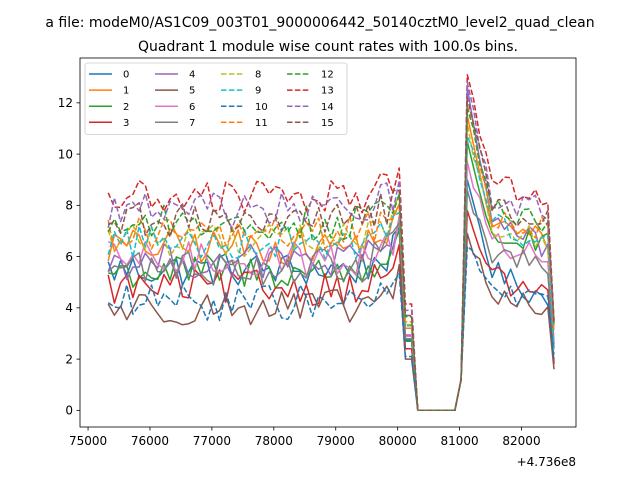 The width and height of the screenshot is (640, 480). Describe the element at coordinates (521, 441) in the screenshot. I see `x-tick-label: 82000` at that location.